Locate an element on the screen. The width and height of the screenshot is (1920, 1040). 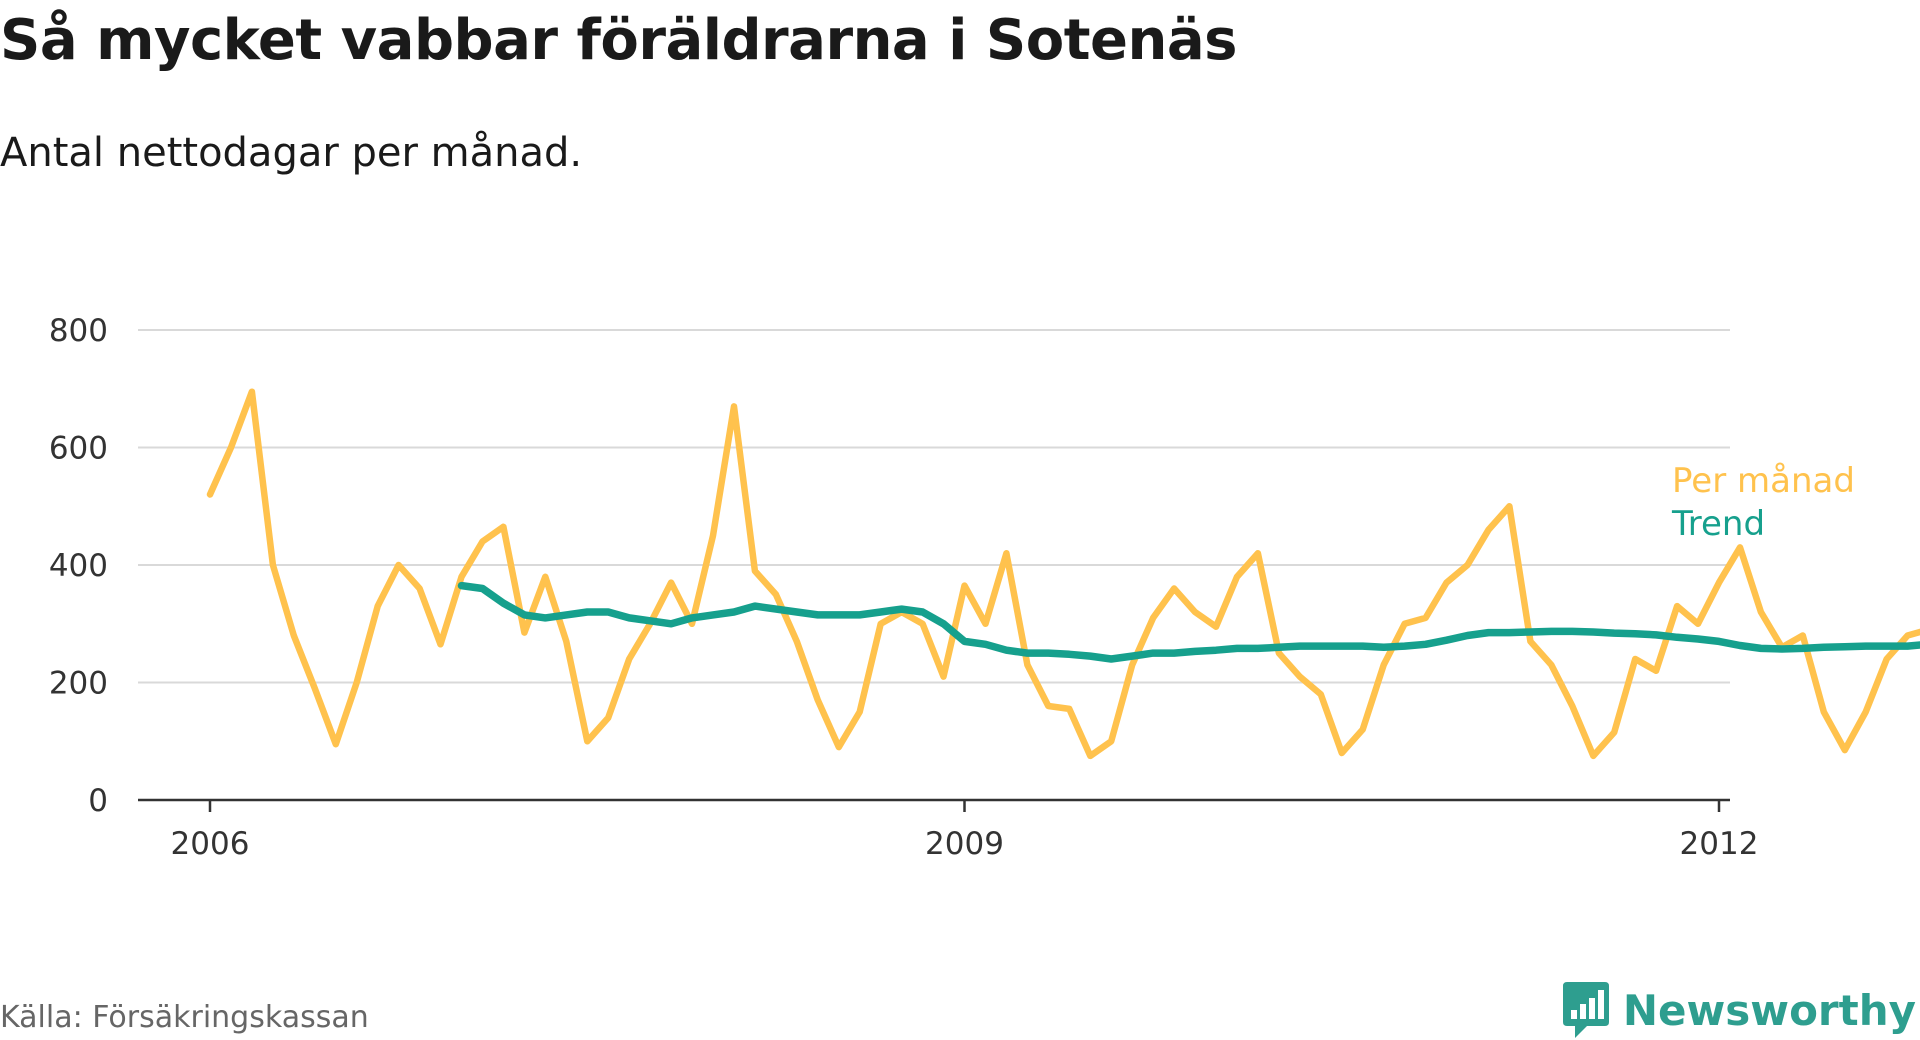
series-line-trend is located at coordinates (1188, 622).